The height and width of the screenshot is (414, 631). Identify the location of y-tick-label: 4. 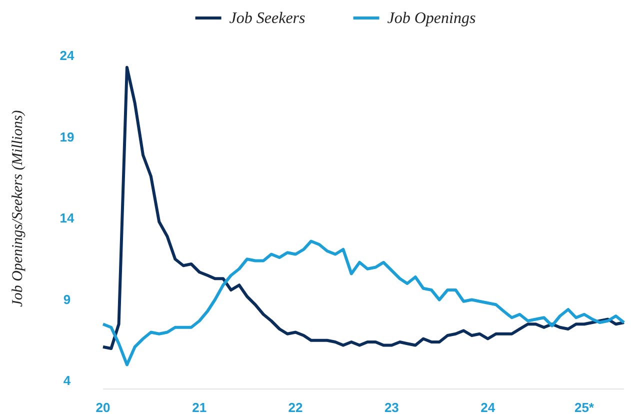
(67, 380).